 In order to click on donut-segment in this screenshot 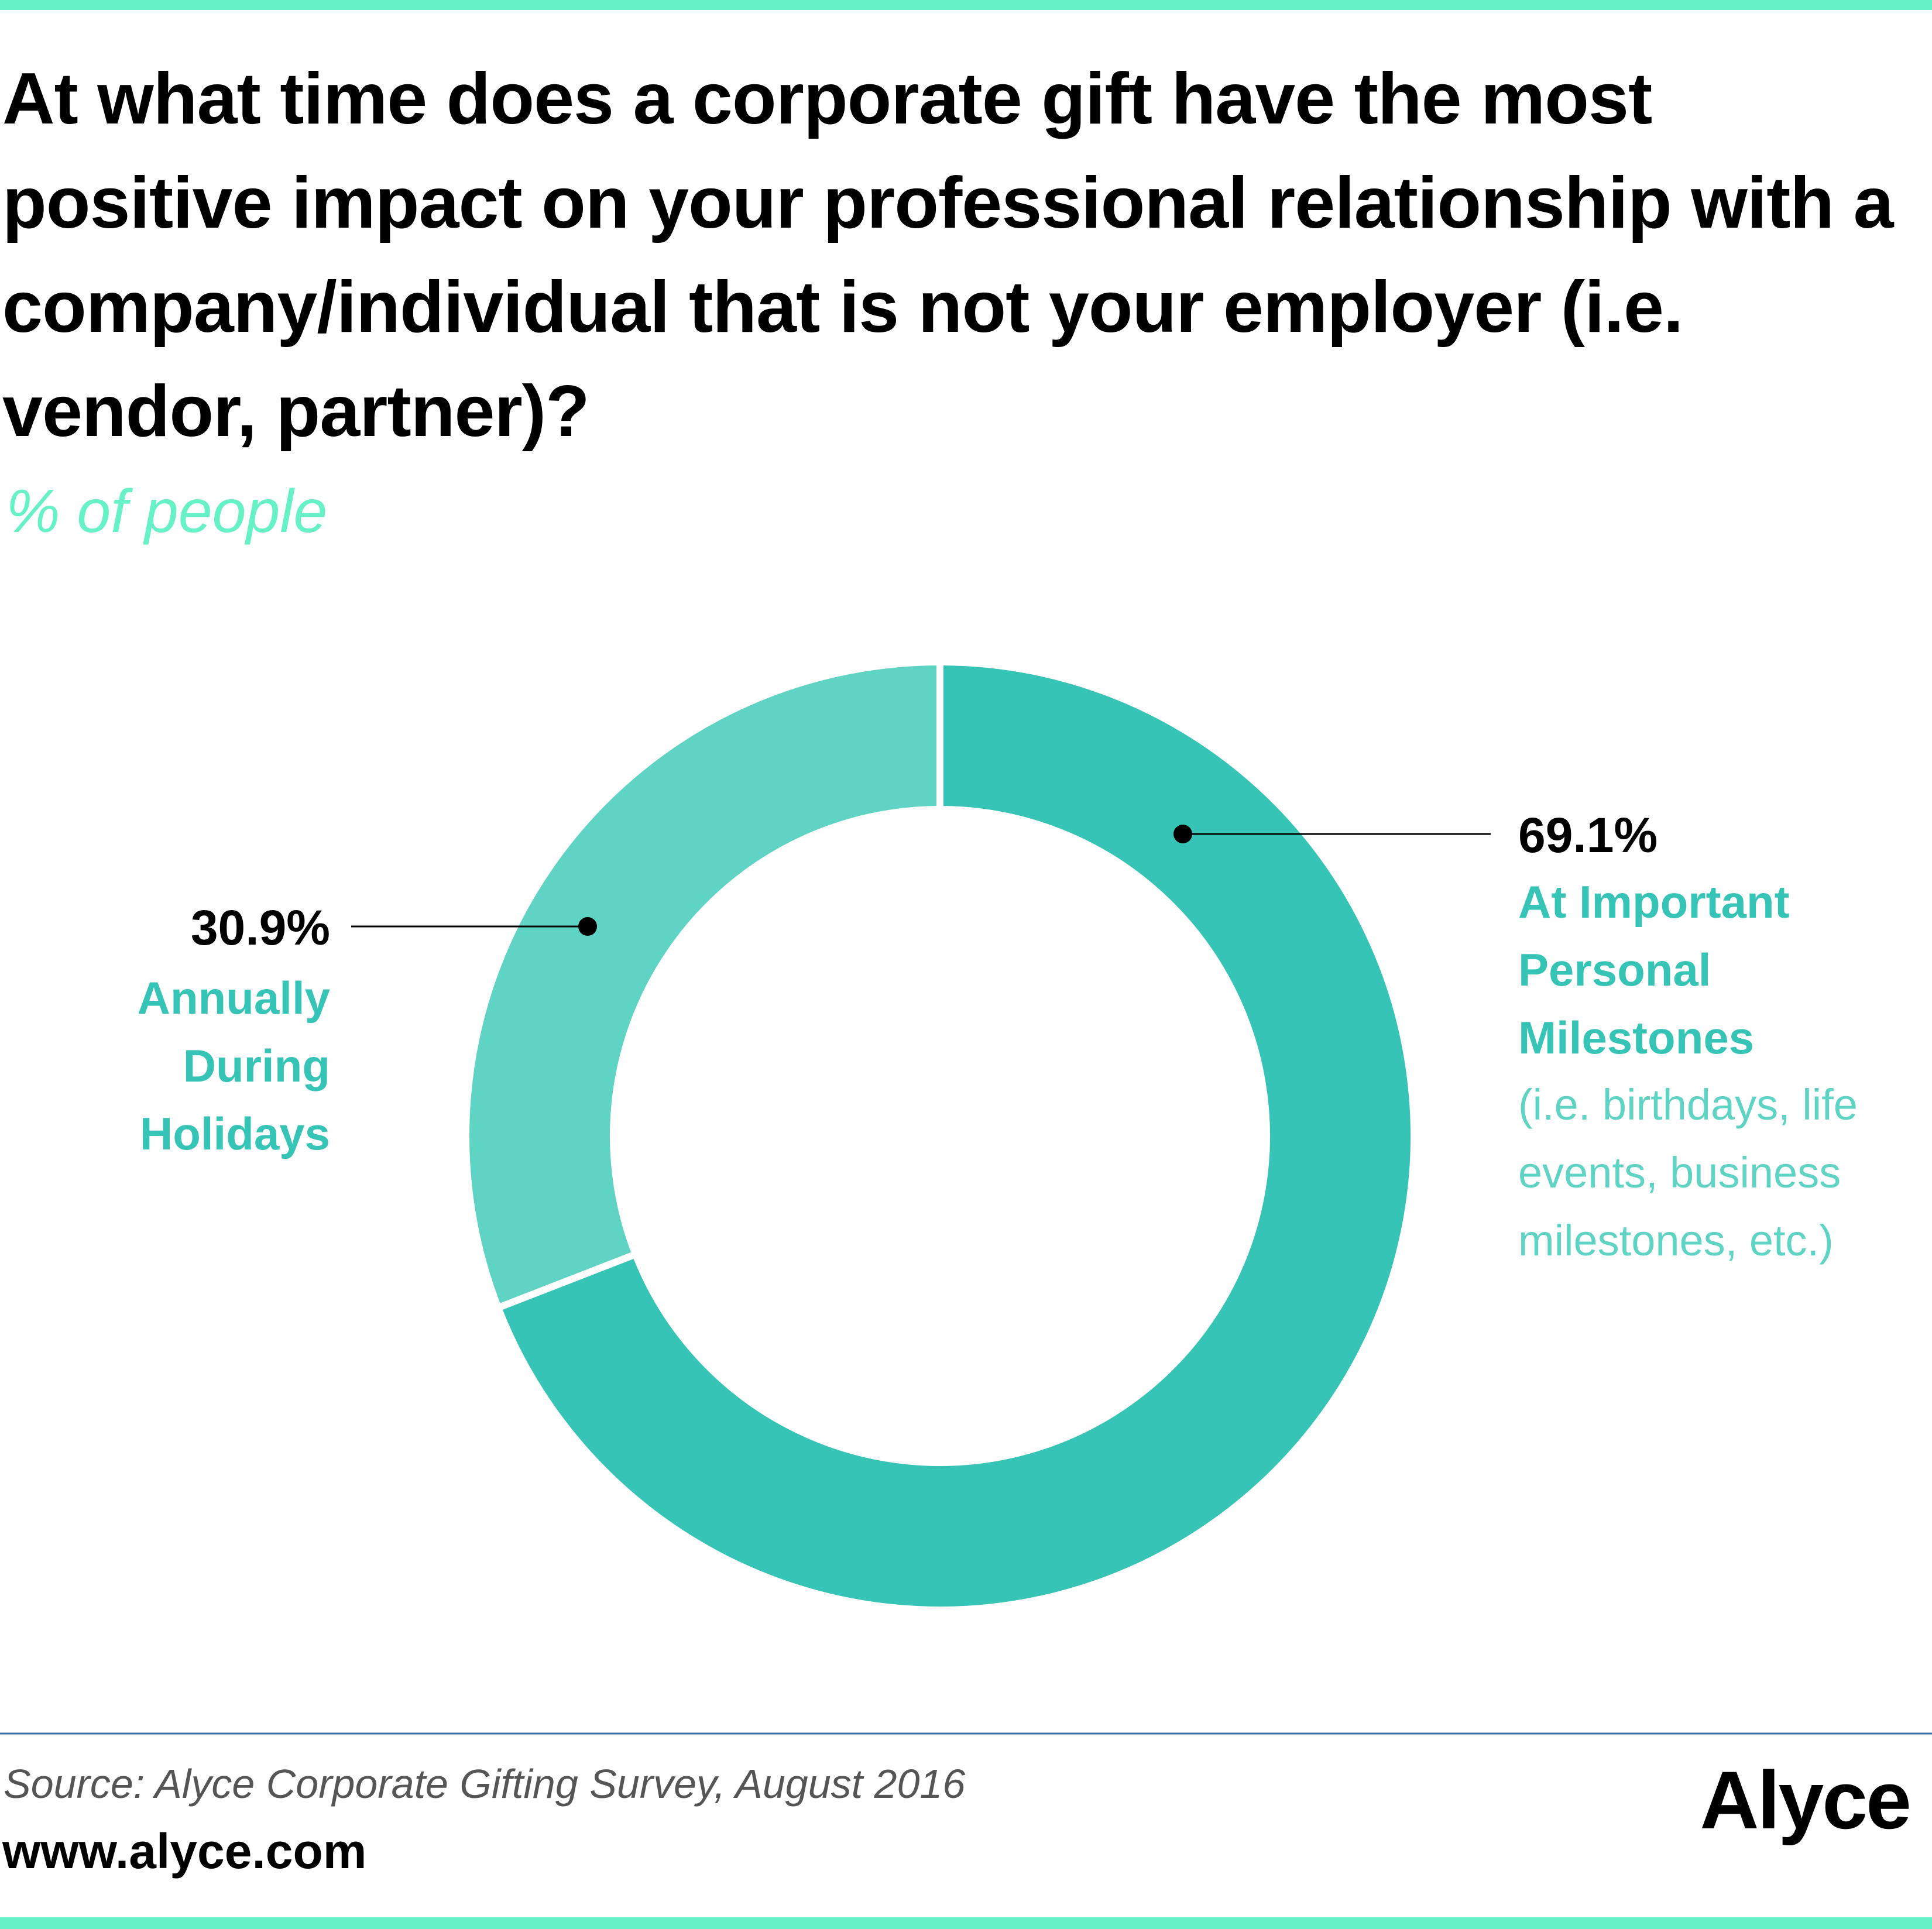, I will do `click(702, 985)`.